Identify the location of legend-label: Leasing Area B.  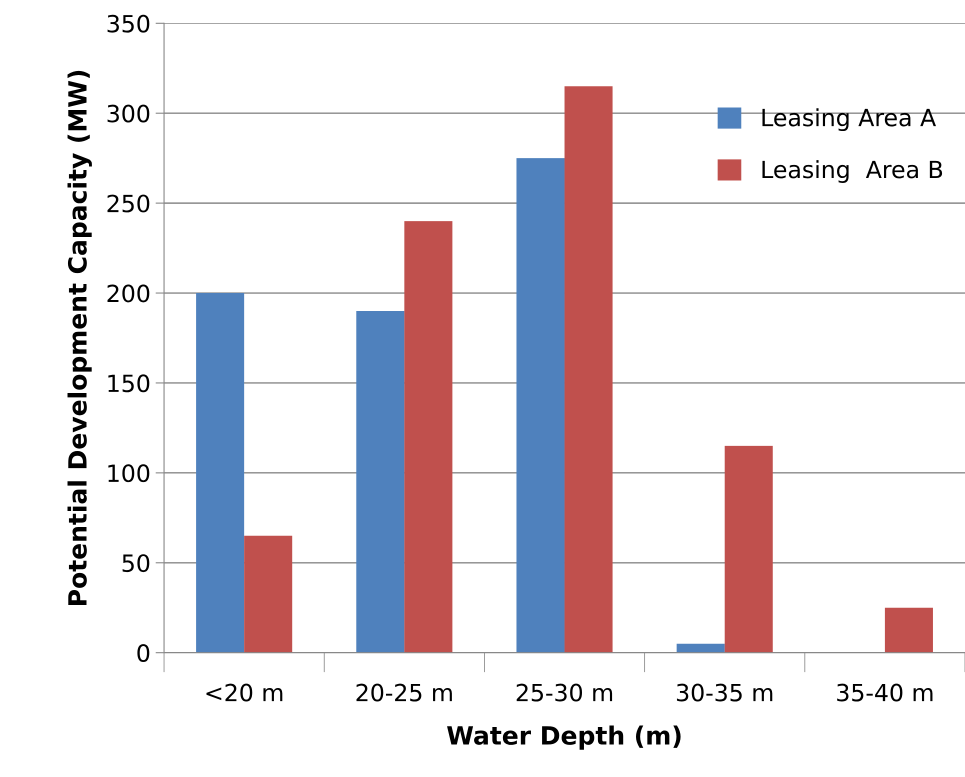
(852, 171).